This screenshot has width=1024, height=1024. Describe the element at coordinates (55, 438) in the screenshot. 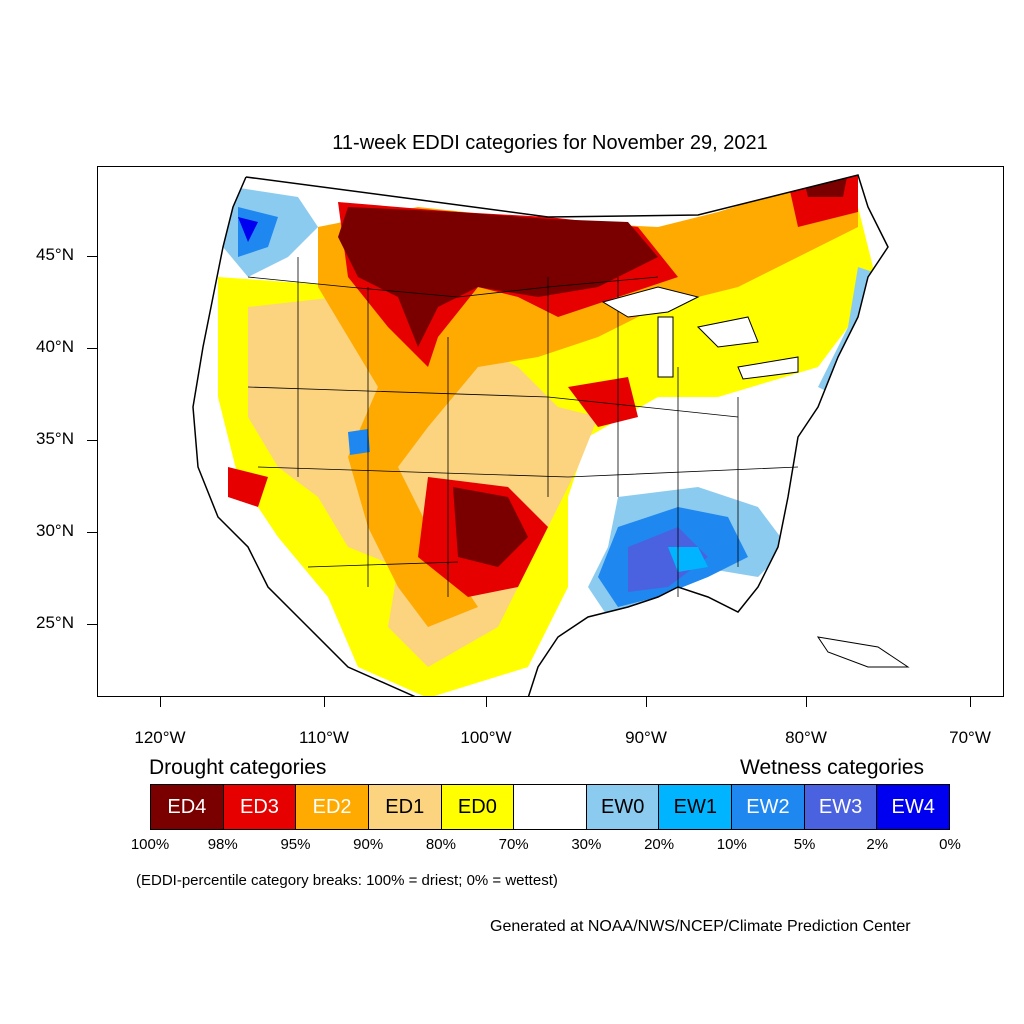

I see `lat-label: 35°N` at that location.